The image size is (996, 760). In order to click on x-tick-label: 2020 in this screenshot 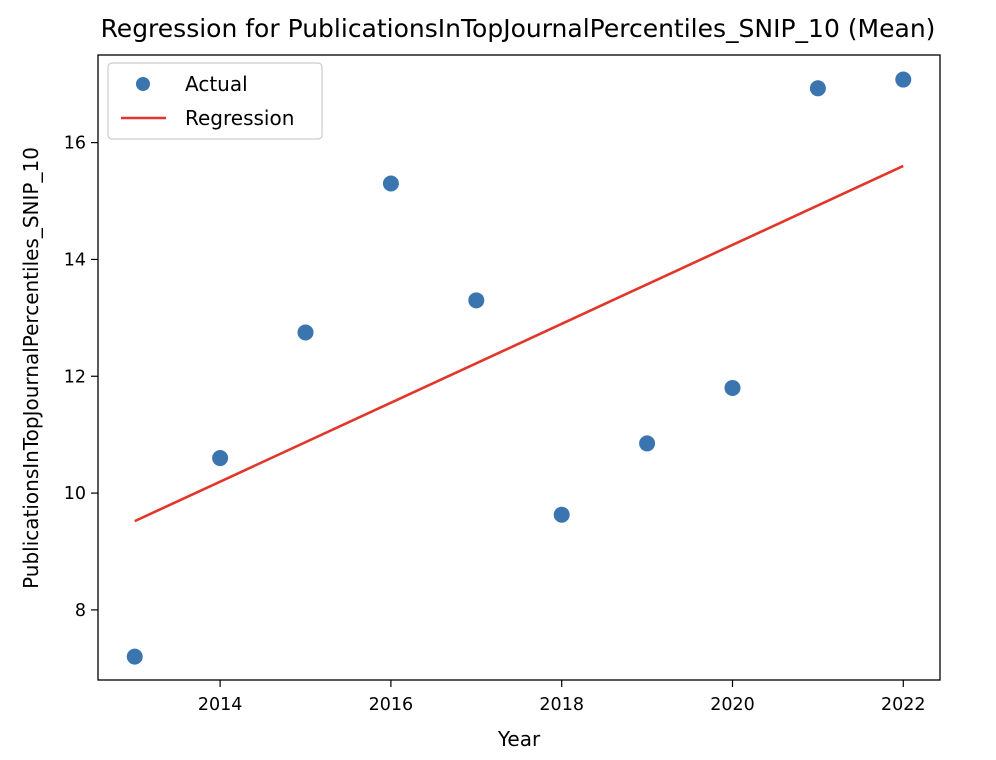, I will do `click(732, 705)`.